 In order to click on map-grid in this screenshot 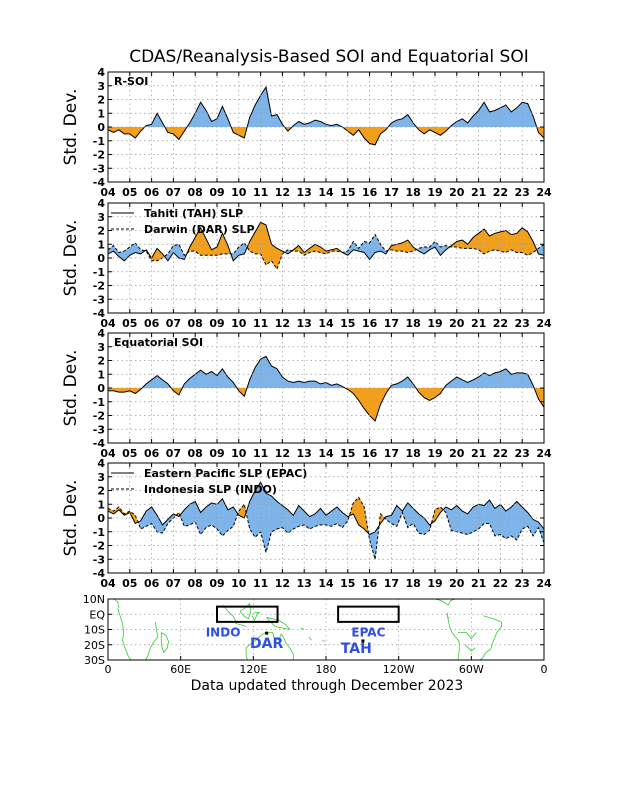, I will do `click(326, 629)`.